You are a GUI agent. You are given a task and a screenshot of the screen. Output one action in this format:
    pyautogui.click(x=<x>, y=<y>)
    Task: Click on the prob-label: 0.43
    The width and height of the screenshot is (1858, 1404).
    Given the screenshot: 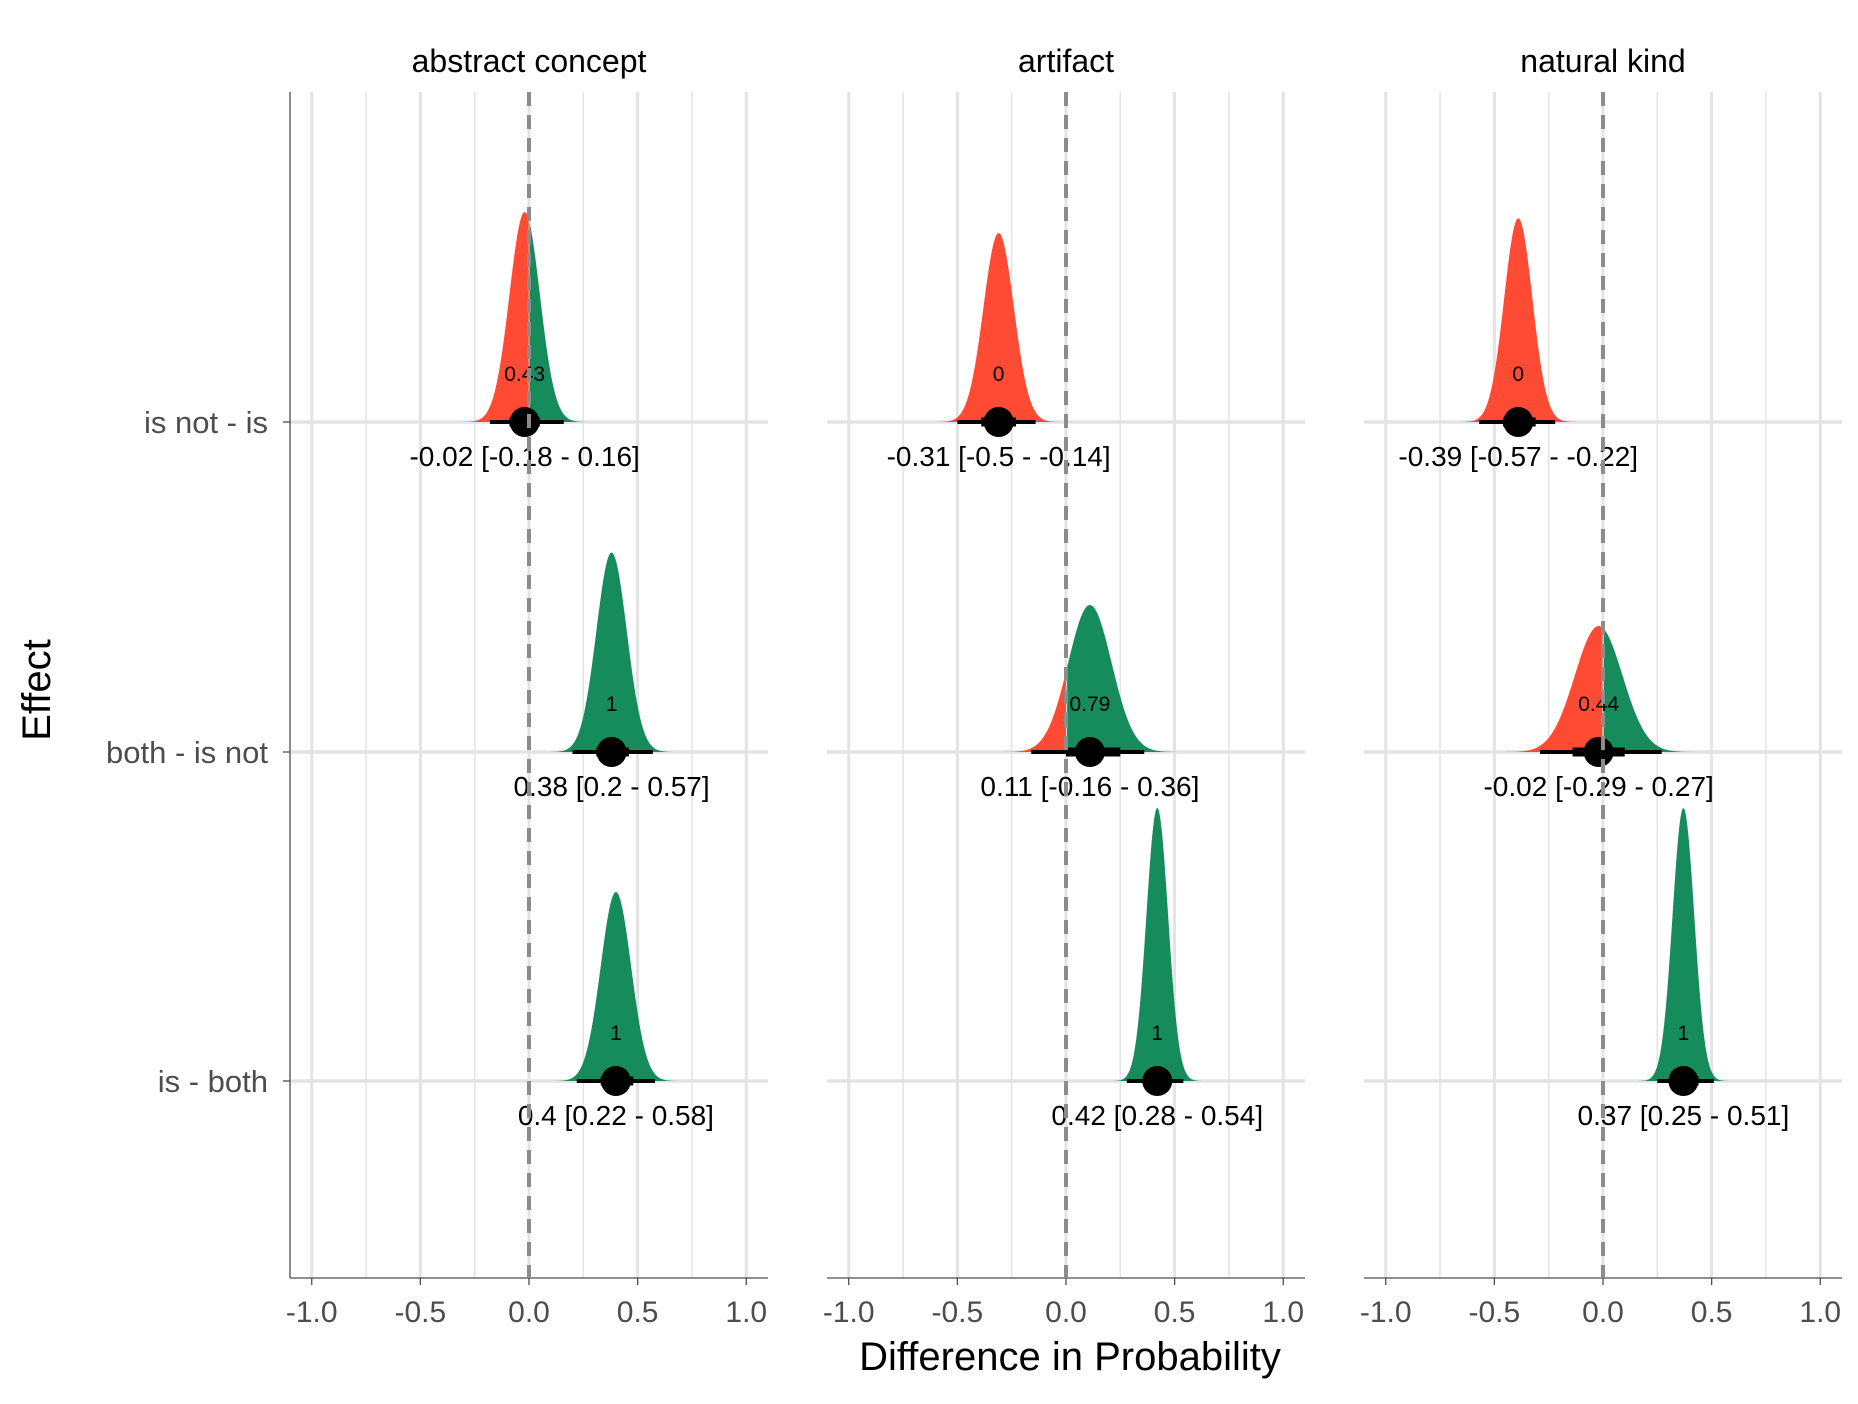 What is the action you would take?
    pyautogui.click(x=524, y=374)
    